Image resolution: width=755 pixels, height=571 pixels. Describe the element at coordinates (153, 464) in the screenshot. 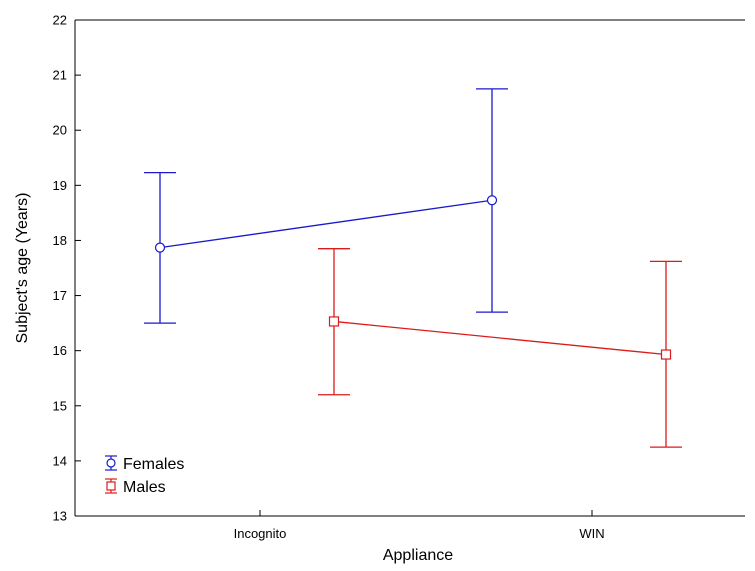

I see `legend-label: Females` at that location.